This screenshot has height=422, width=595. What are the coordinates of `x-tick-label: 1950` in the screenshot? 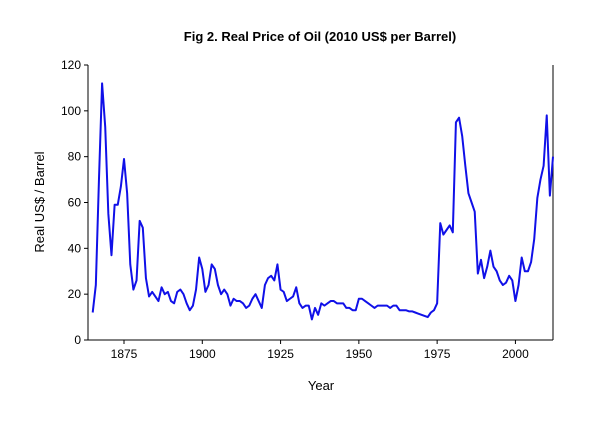 It's located at (359, 354).